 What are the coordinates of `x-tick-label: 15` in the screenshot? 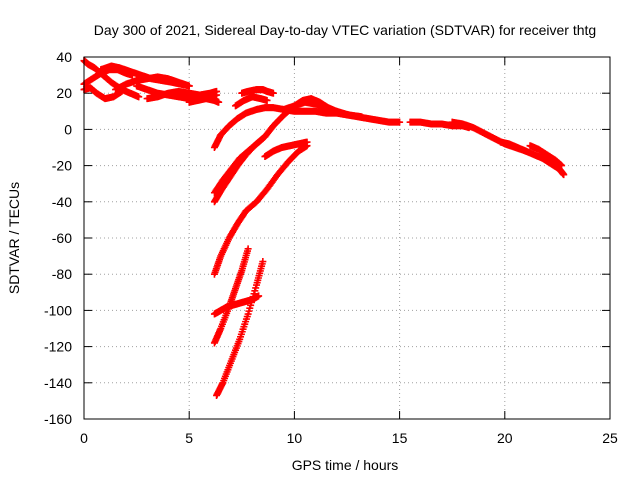 It's located at (400, 438).